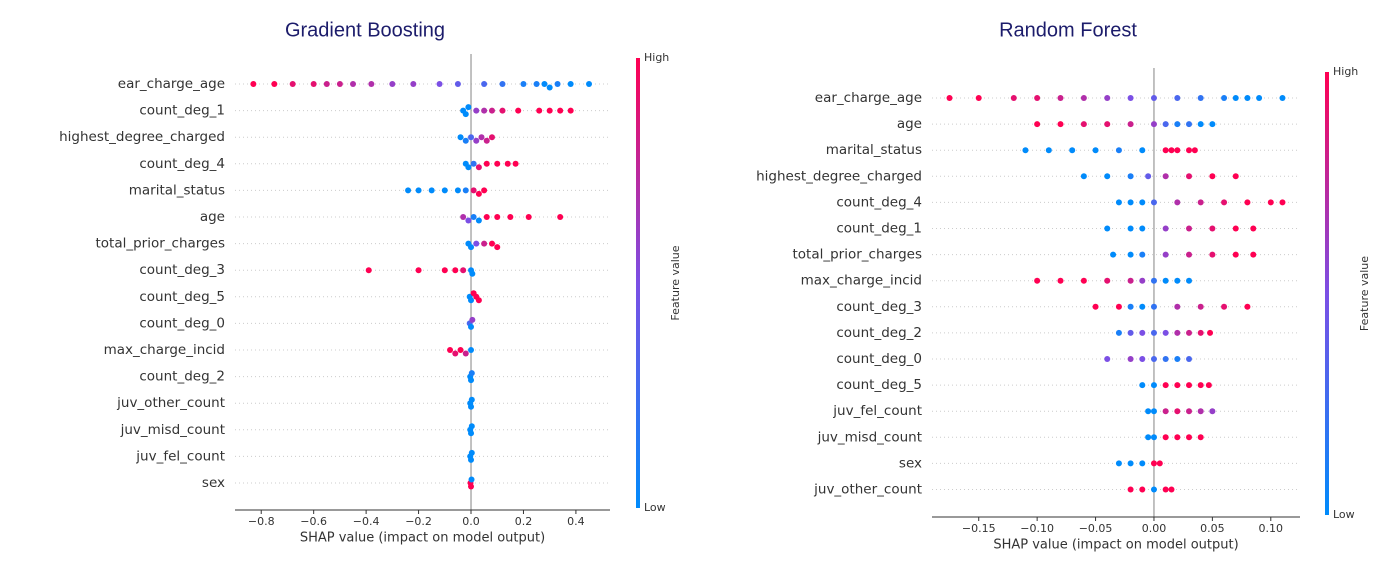  I want to click on x-tick-label: −0.15, so click(979, 528).